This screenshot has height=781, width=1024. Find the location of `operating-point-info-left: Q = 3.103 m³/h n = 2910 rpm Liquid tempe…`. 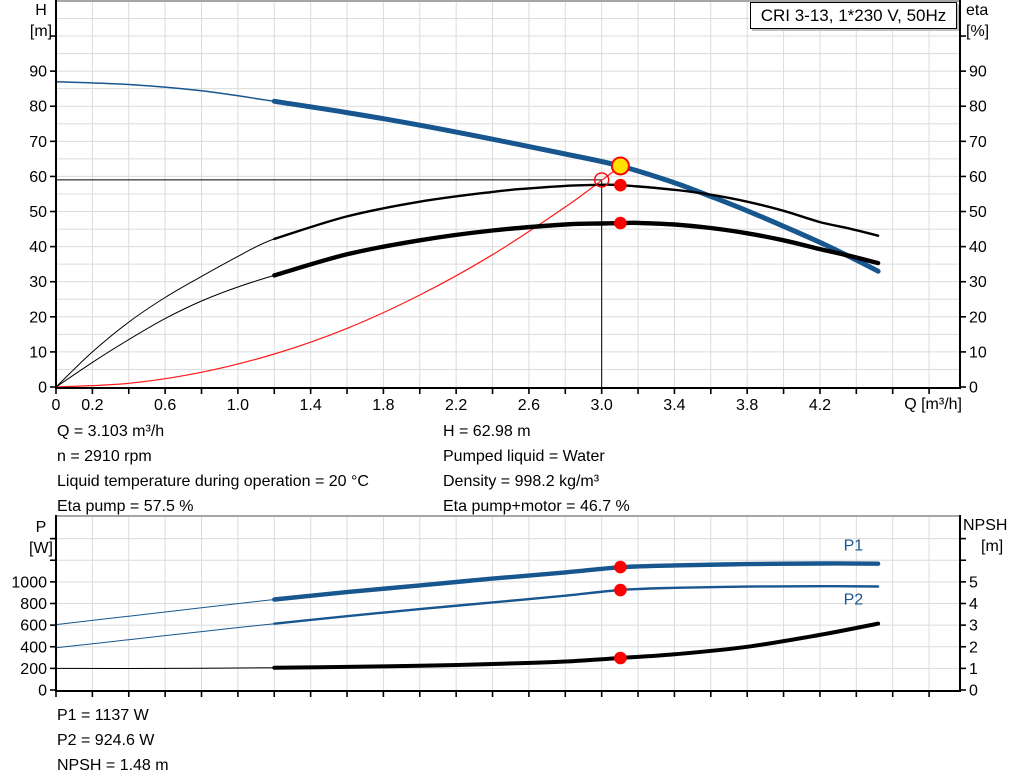

operating-point-info-left: Q = 3.103 m³/h n = 2910 rpm Liquid tempe… is located at coordinates (213, 469).